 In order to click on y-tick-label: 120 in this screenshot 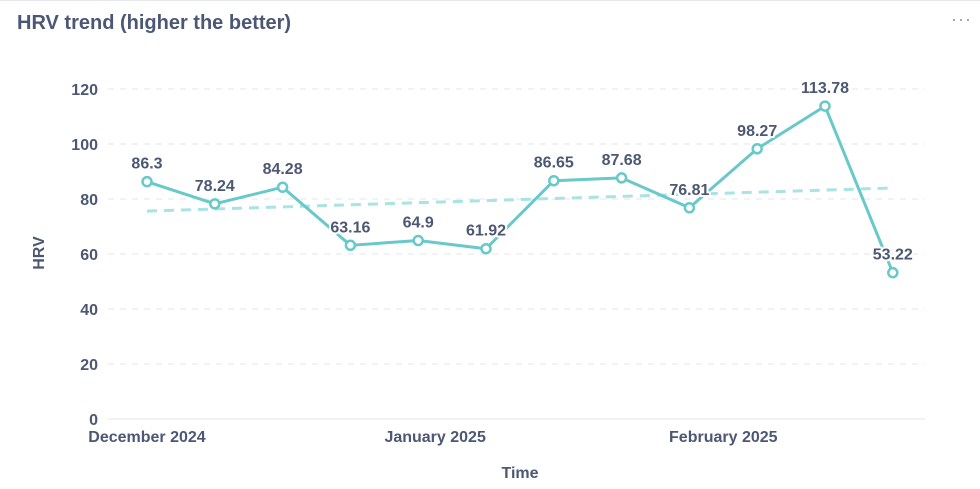, I will do `click(84, 90)`.